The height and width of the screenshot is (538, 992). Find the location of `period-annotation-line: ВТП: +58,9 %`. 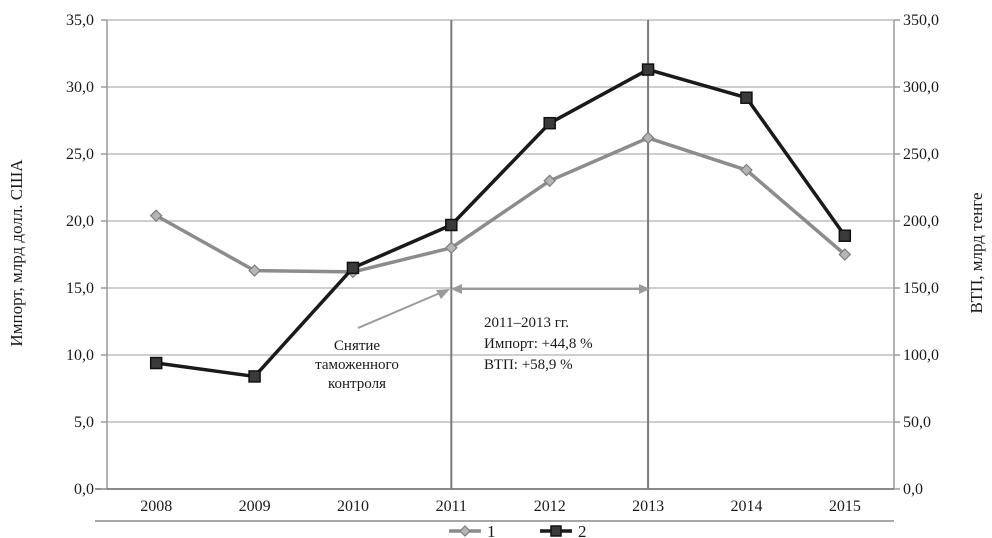

period-annotation-line: ВТП: +58,9 % is located at coordinates (528, 365).